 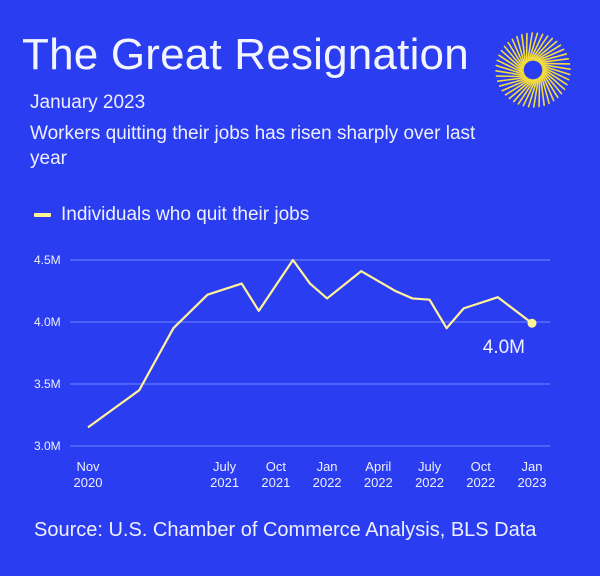 I want to click on chart-legend: Individuals who quit their jobs, so click(x=171, y=215).